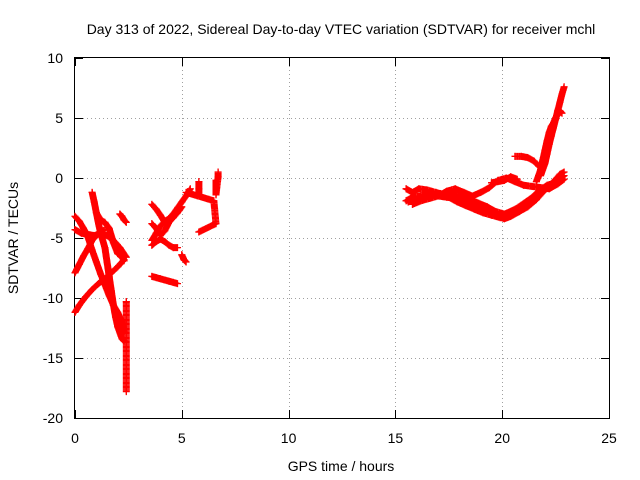  Describe the element at coordinates (13, 238) in the screenshot. I see `y-axis-label: SDTVAR / TECUs` at that location.